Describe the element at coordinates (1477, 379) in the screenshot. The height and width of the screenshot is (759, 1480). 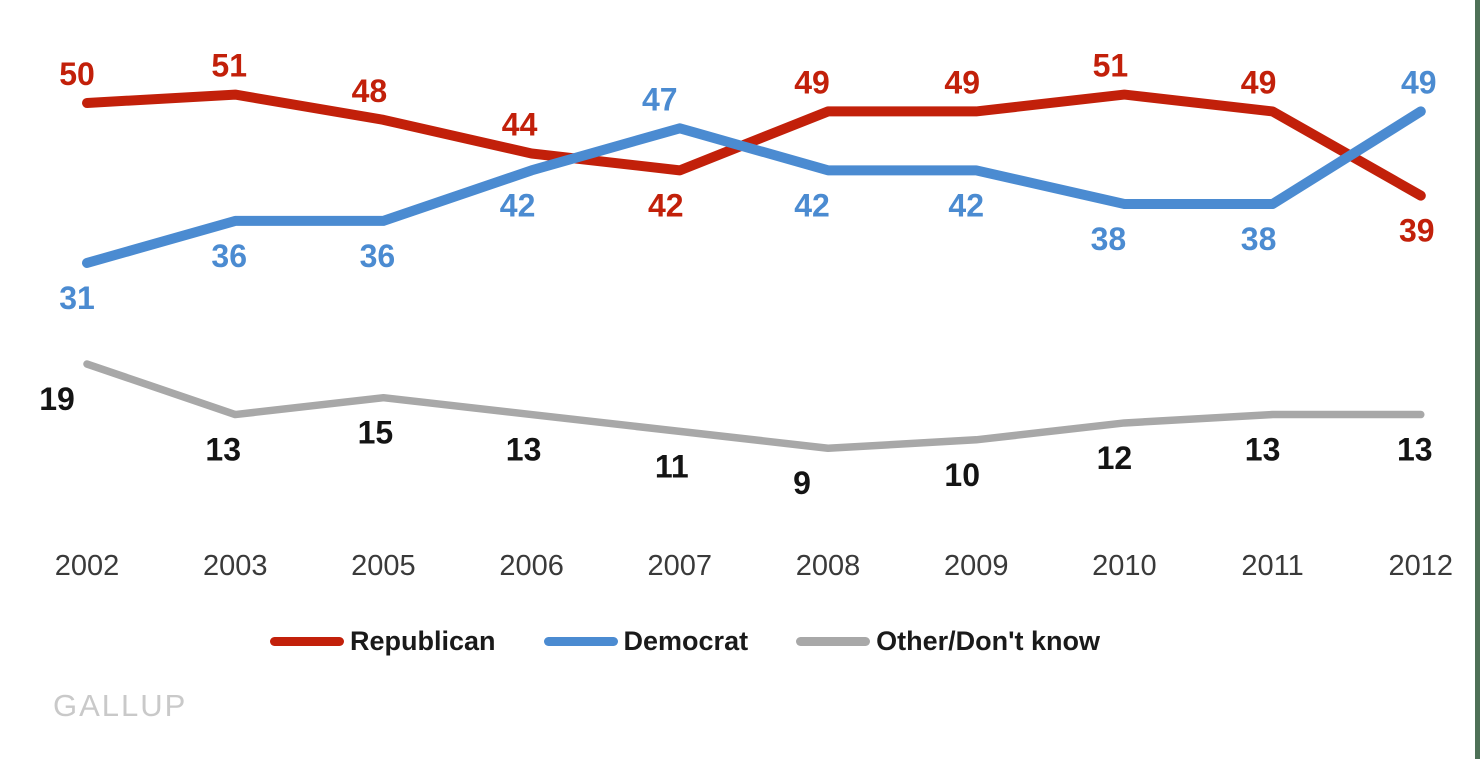
I see `right-edge-strip` at that location.